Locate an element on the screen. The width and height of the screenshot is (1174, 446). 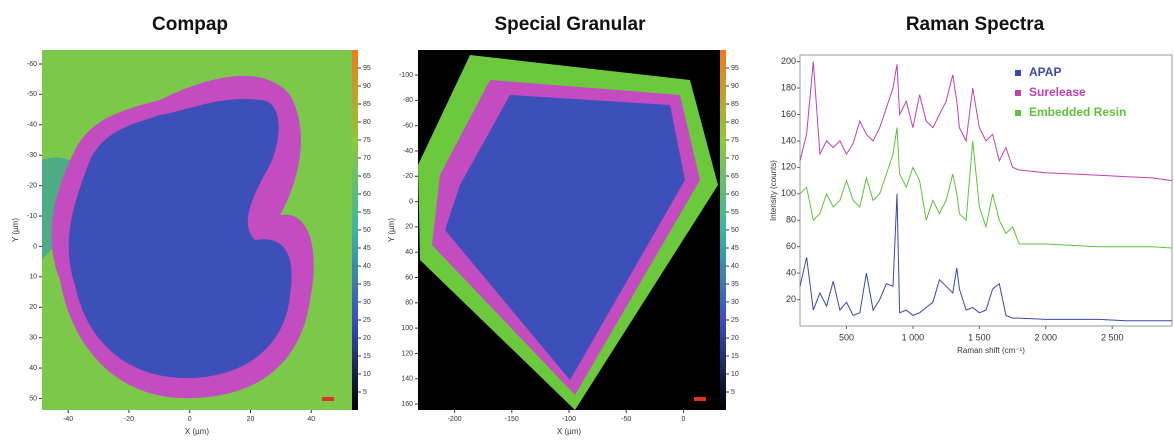
x-tick-label: 40 is located at coordinates (311, 419).